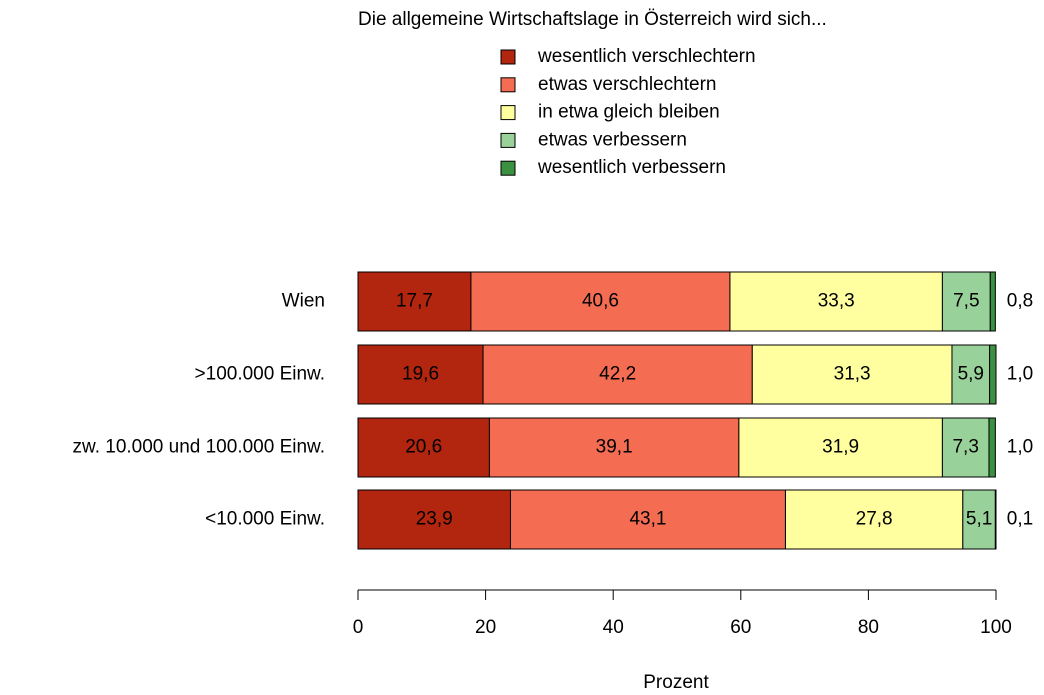 The image size is (1044, 695). I want to click on x-tick-label: 0, so click(358, 627).